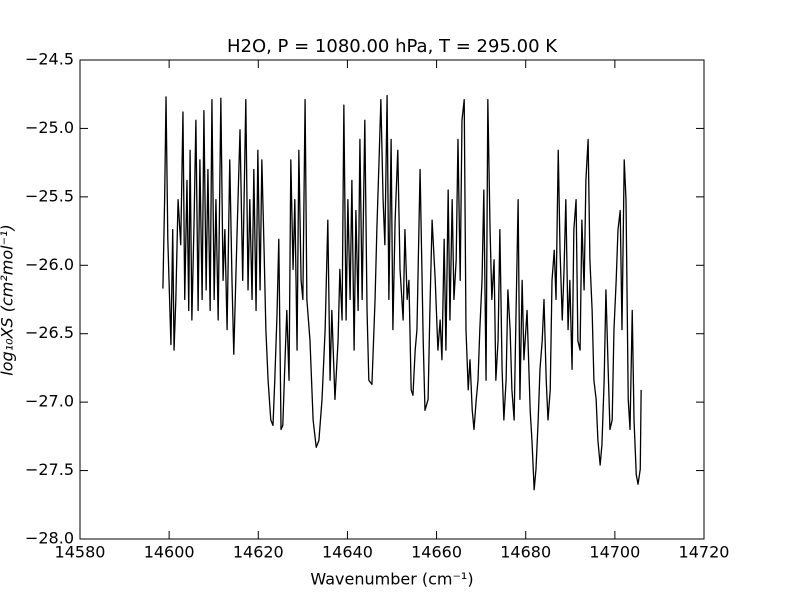 This screenshot has width=800, height=600. What do you see at coordinates (49, 332) in the screenshot?
I see `y-tick-label: −26.5` at bounding box center [49, 332].